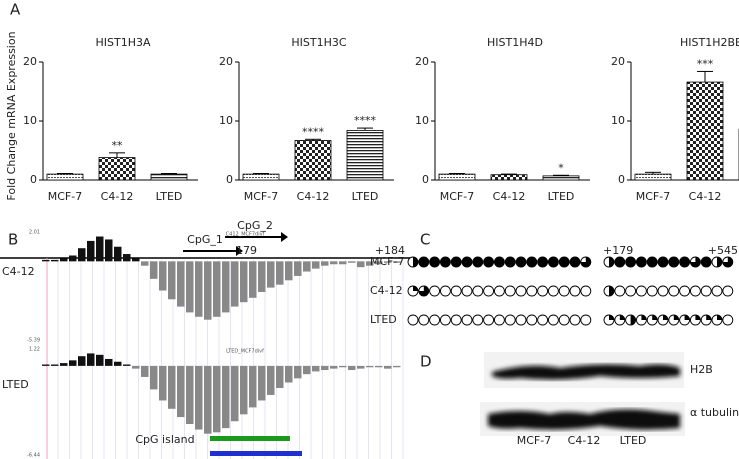 This screenshot has width=739, height=459. I want to click on panel-label: A, so click(15, 10).